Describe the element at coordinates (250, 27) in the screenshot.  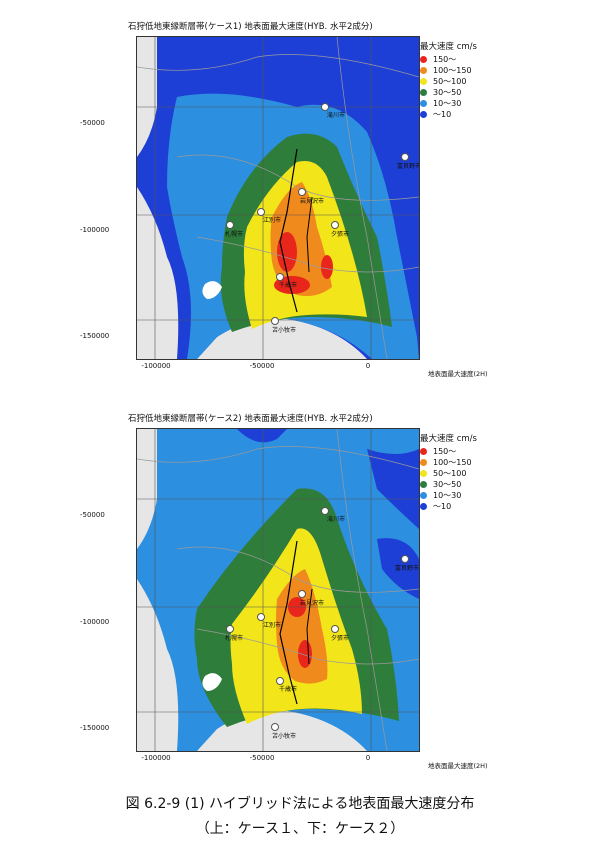
I see `panel-title: 石狩低地東縁断層帯(ケース1) 地表面最大速度(HYB. 水平2成分)` at that location.